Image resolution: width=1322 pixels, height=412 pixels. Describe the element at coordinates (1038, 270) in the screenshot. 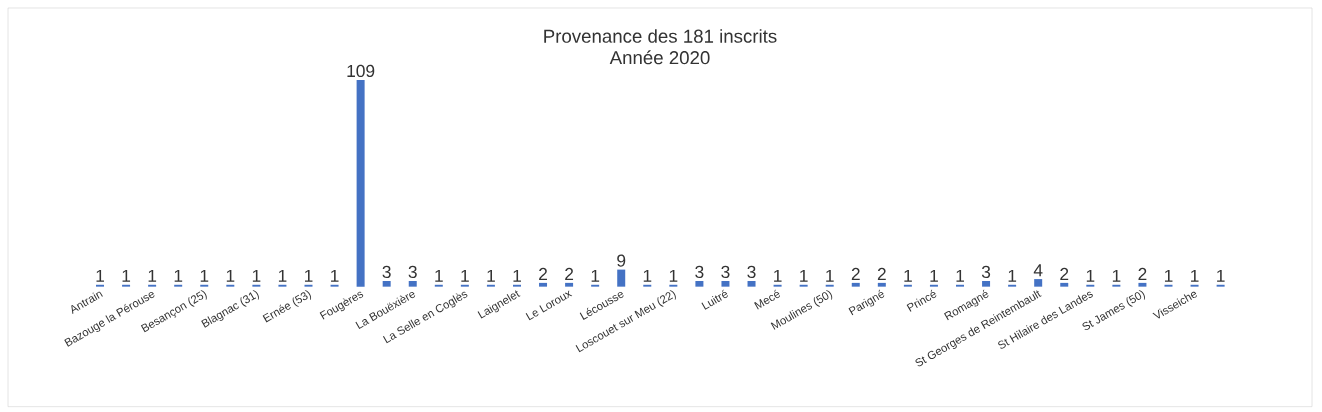

I see `data-label: 4` at that location.